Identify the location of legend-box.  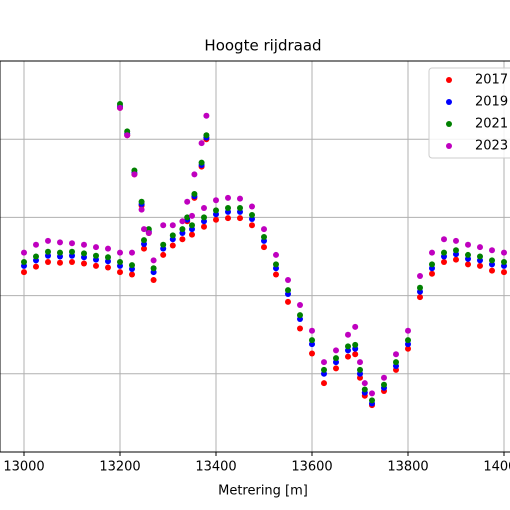
(469, 113).